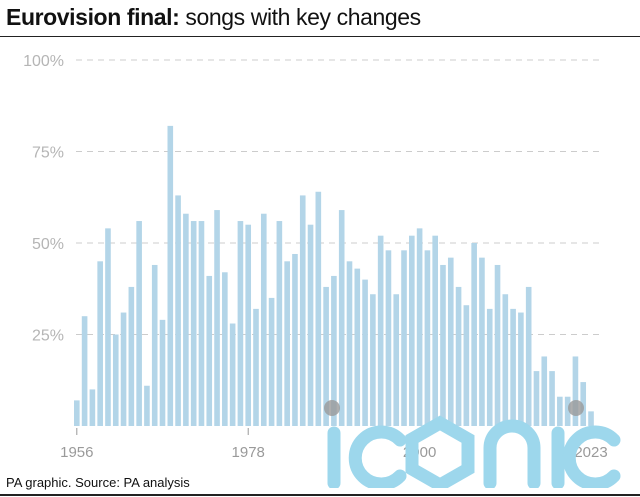 The width and height of the screenshot is (640, 497). Describe the element at coordinates (287, 343) in the screenshot. I see `bar-1983` at that location.